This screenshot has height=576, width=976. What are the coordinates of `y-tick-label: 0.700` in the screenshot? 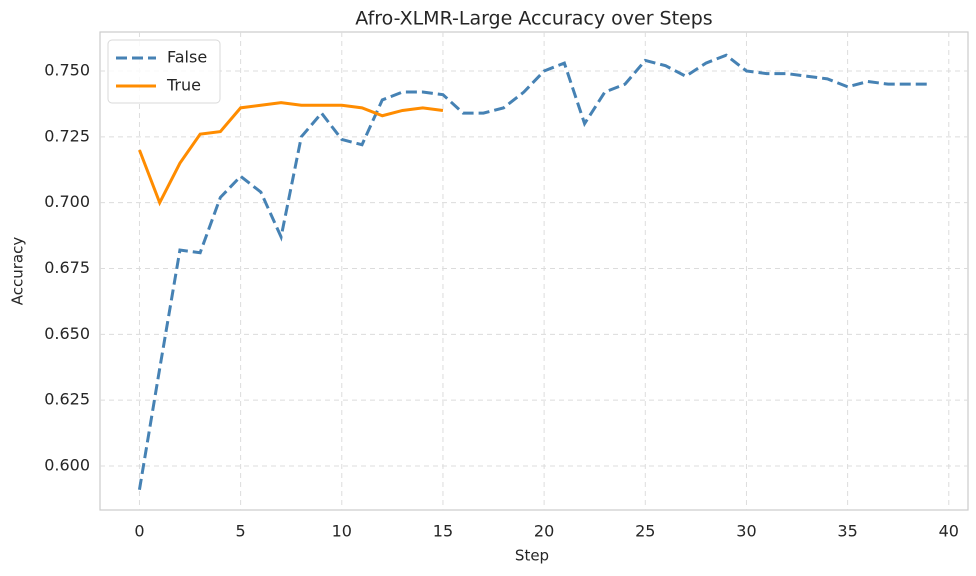 It's located at (67, 201).